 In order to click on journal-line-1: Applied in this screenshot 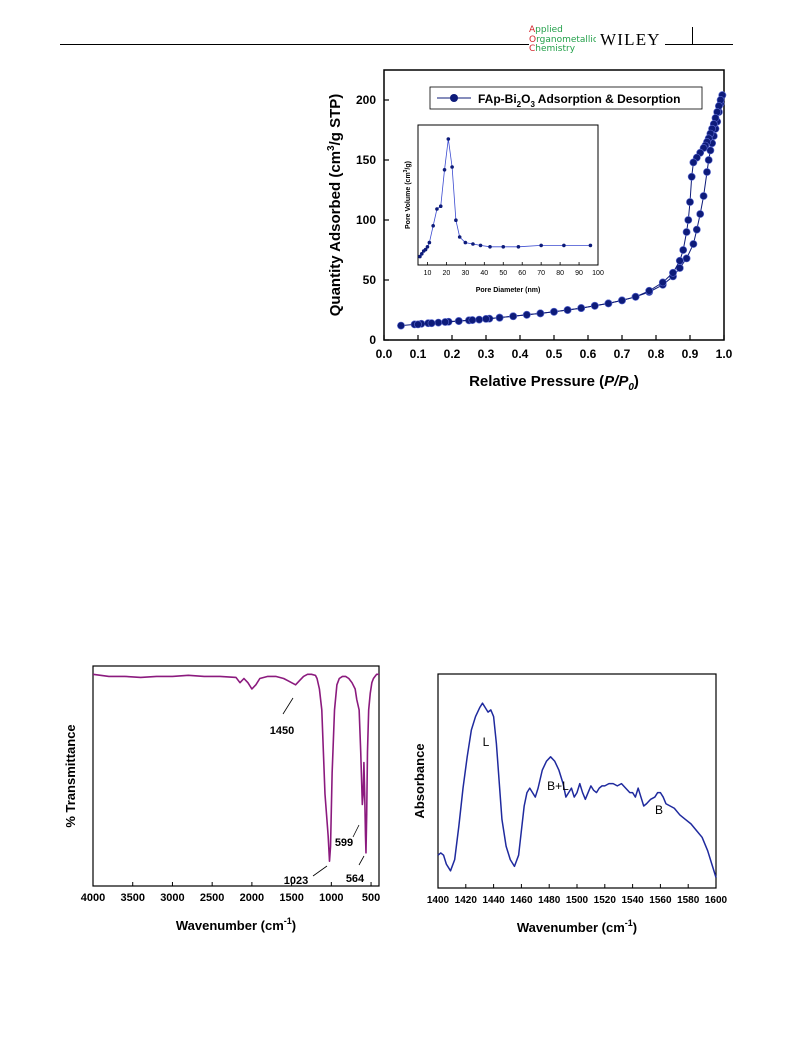, I will do `click(546, 30)`.